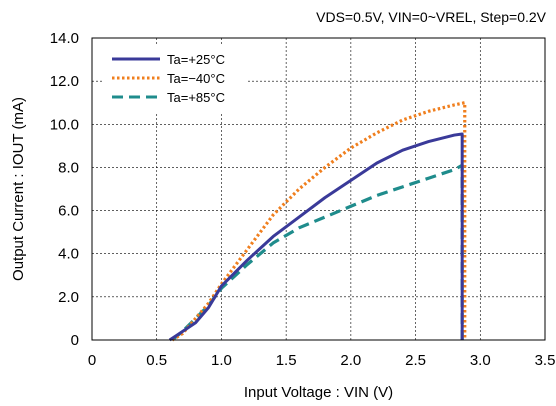 This screenshot has height=406, width=556. I want to click on y-tick-label: 4.0, so click(68, 254).